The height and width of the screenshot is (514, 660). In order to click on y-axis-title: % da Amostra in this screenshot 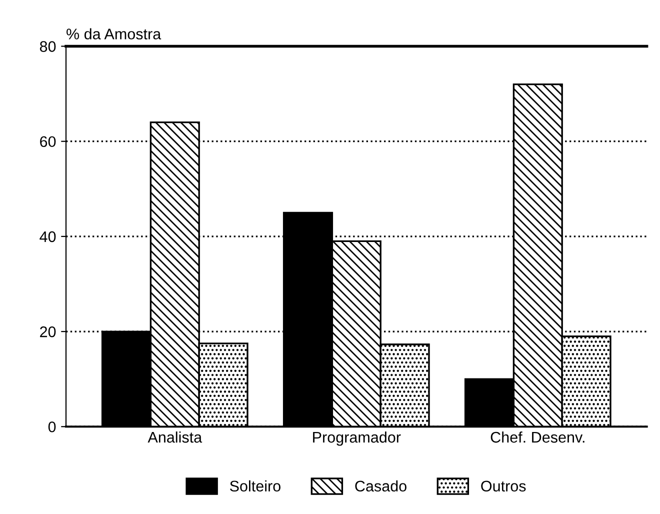, I will do `click(114, 34)`.